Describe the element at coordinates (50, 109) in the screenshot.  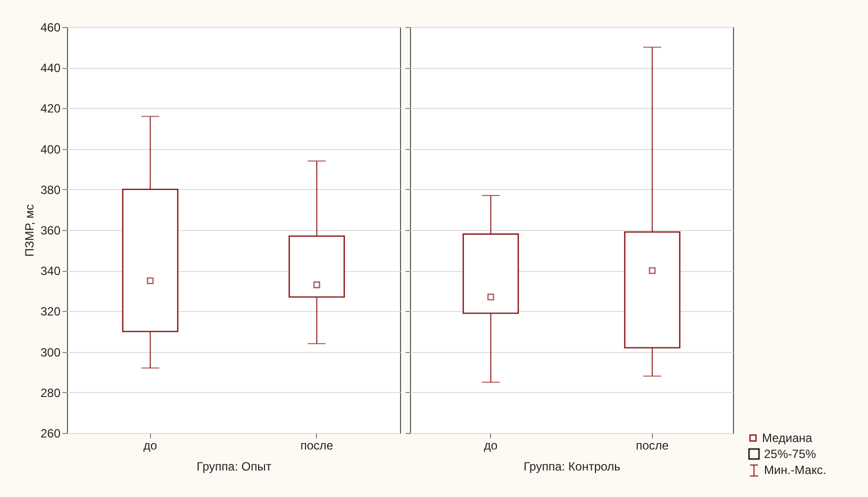
I see `y-tick-label: 420` at that location.